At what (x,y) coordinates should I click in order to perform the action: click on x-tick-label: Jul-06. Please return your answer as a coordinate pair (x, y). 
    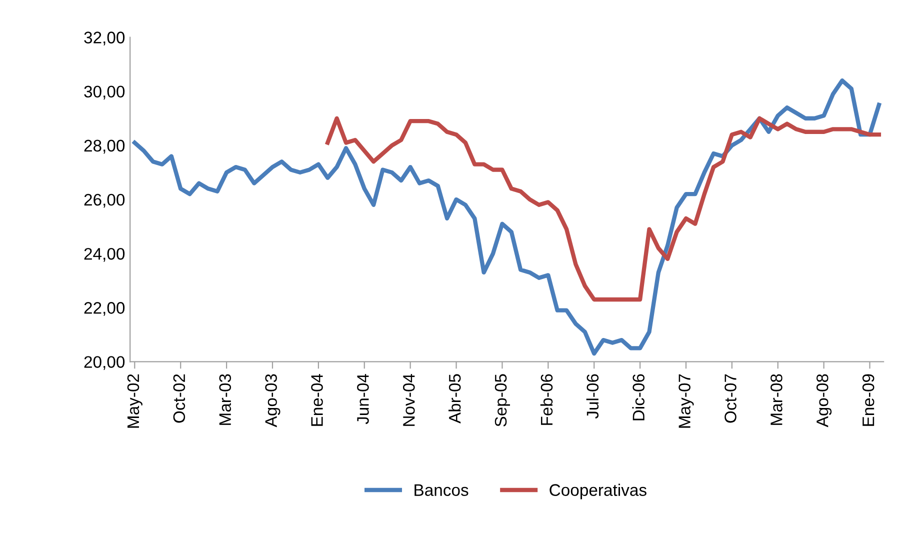
    Looking at the image, I should click on (592, 396).